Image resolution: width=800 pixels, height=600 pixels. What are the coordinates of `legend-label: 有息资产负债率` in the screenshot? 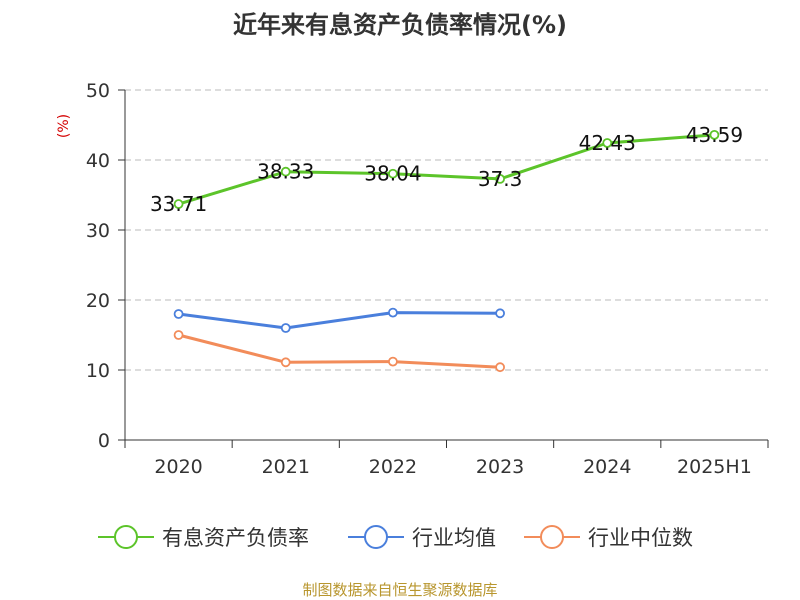 It's located at (235, 538).